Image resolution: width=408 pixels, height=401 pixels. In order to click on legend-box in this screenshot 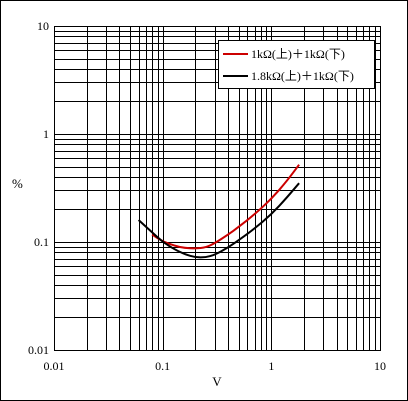, I will do `click(296, 64)`.